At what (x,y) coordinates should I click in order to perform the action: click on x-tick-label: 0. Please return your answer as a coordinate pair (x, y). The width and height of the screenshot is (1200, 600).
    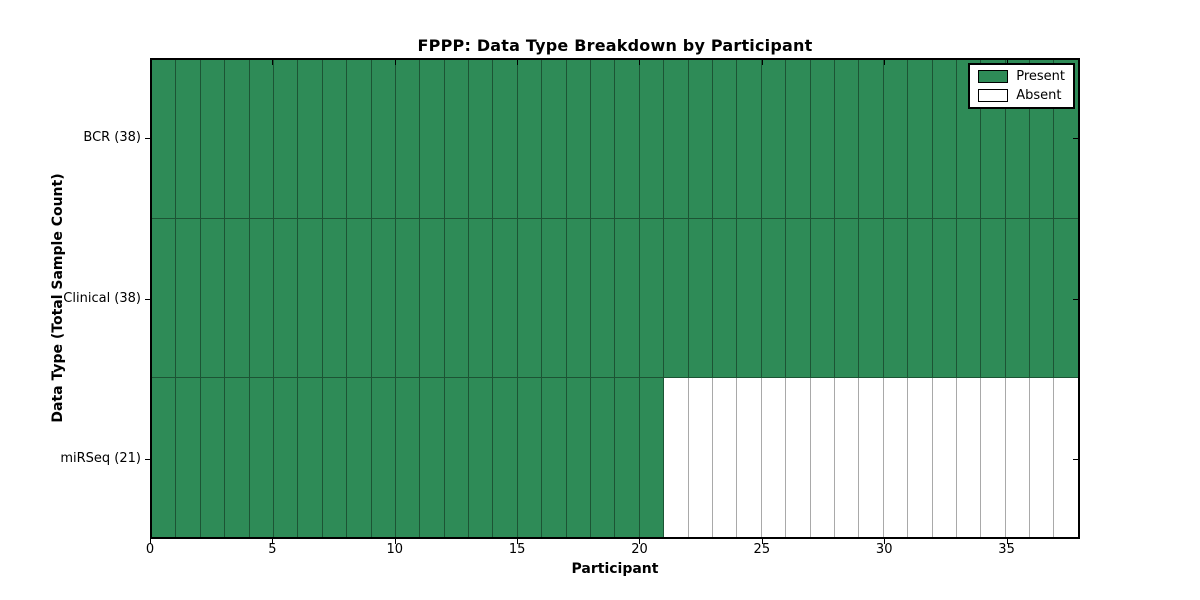
    Looking at the image, I should click on (150, 549).